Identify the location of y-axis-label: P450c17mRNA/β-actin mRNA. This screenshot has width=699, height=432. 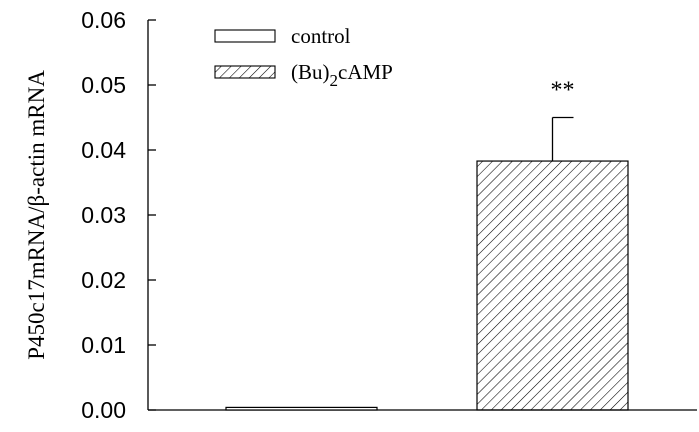
(36, 215).